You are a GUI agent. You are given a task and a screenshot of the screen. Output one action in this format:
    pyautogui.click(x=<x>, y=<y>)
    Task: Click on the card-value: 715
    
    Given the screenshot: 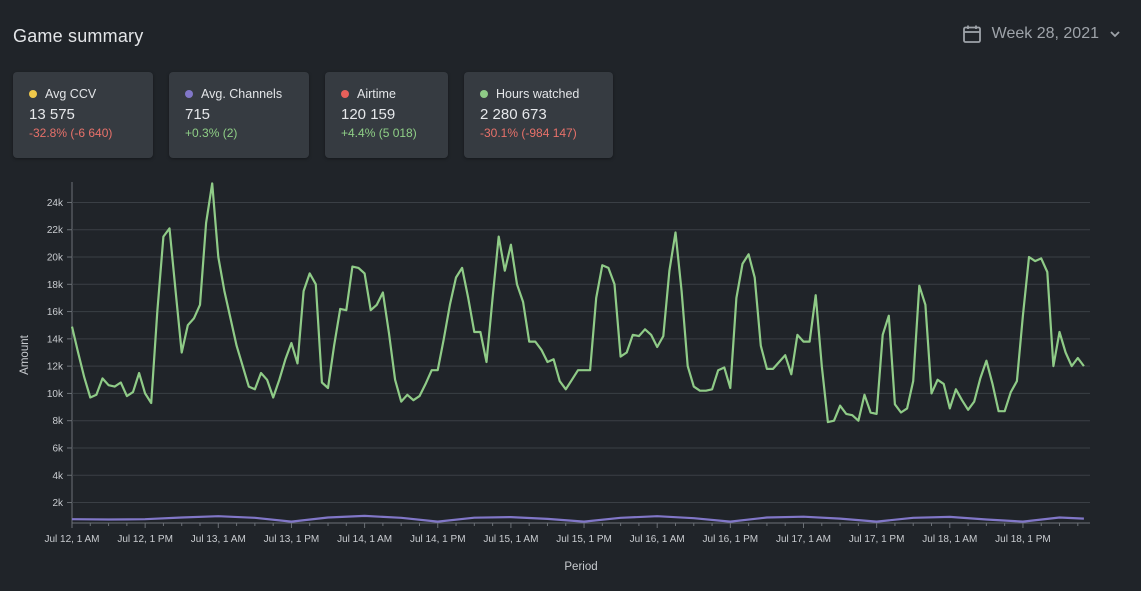 What is the action you would take?
    pyautogui.click(x=198, y=114)
    